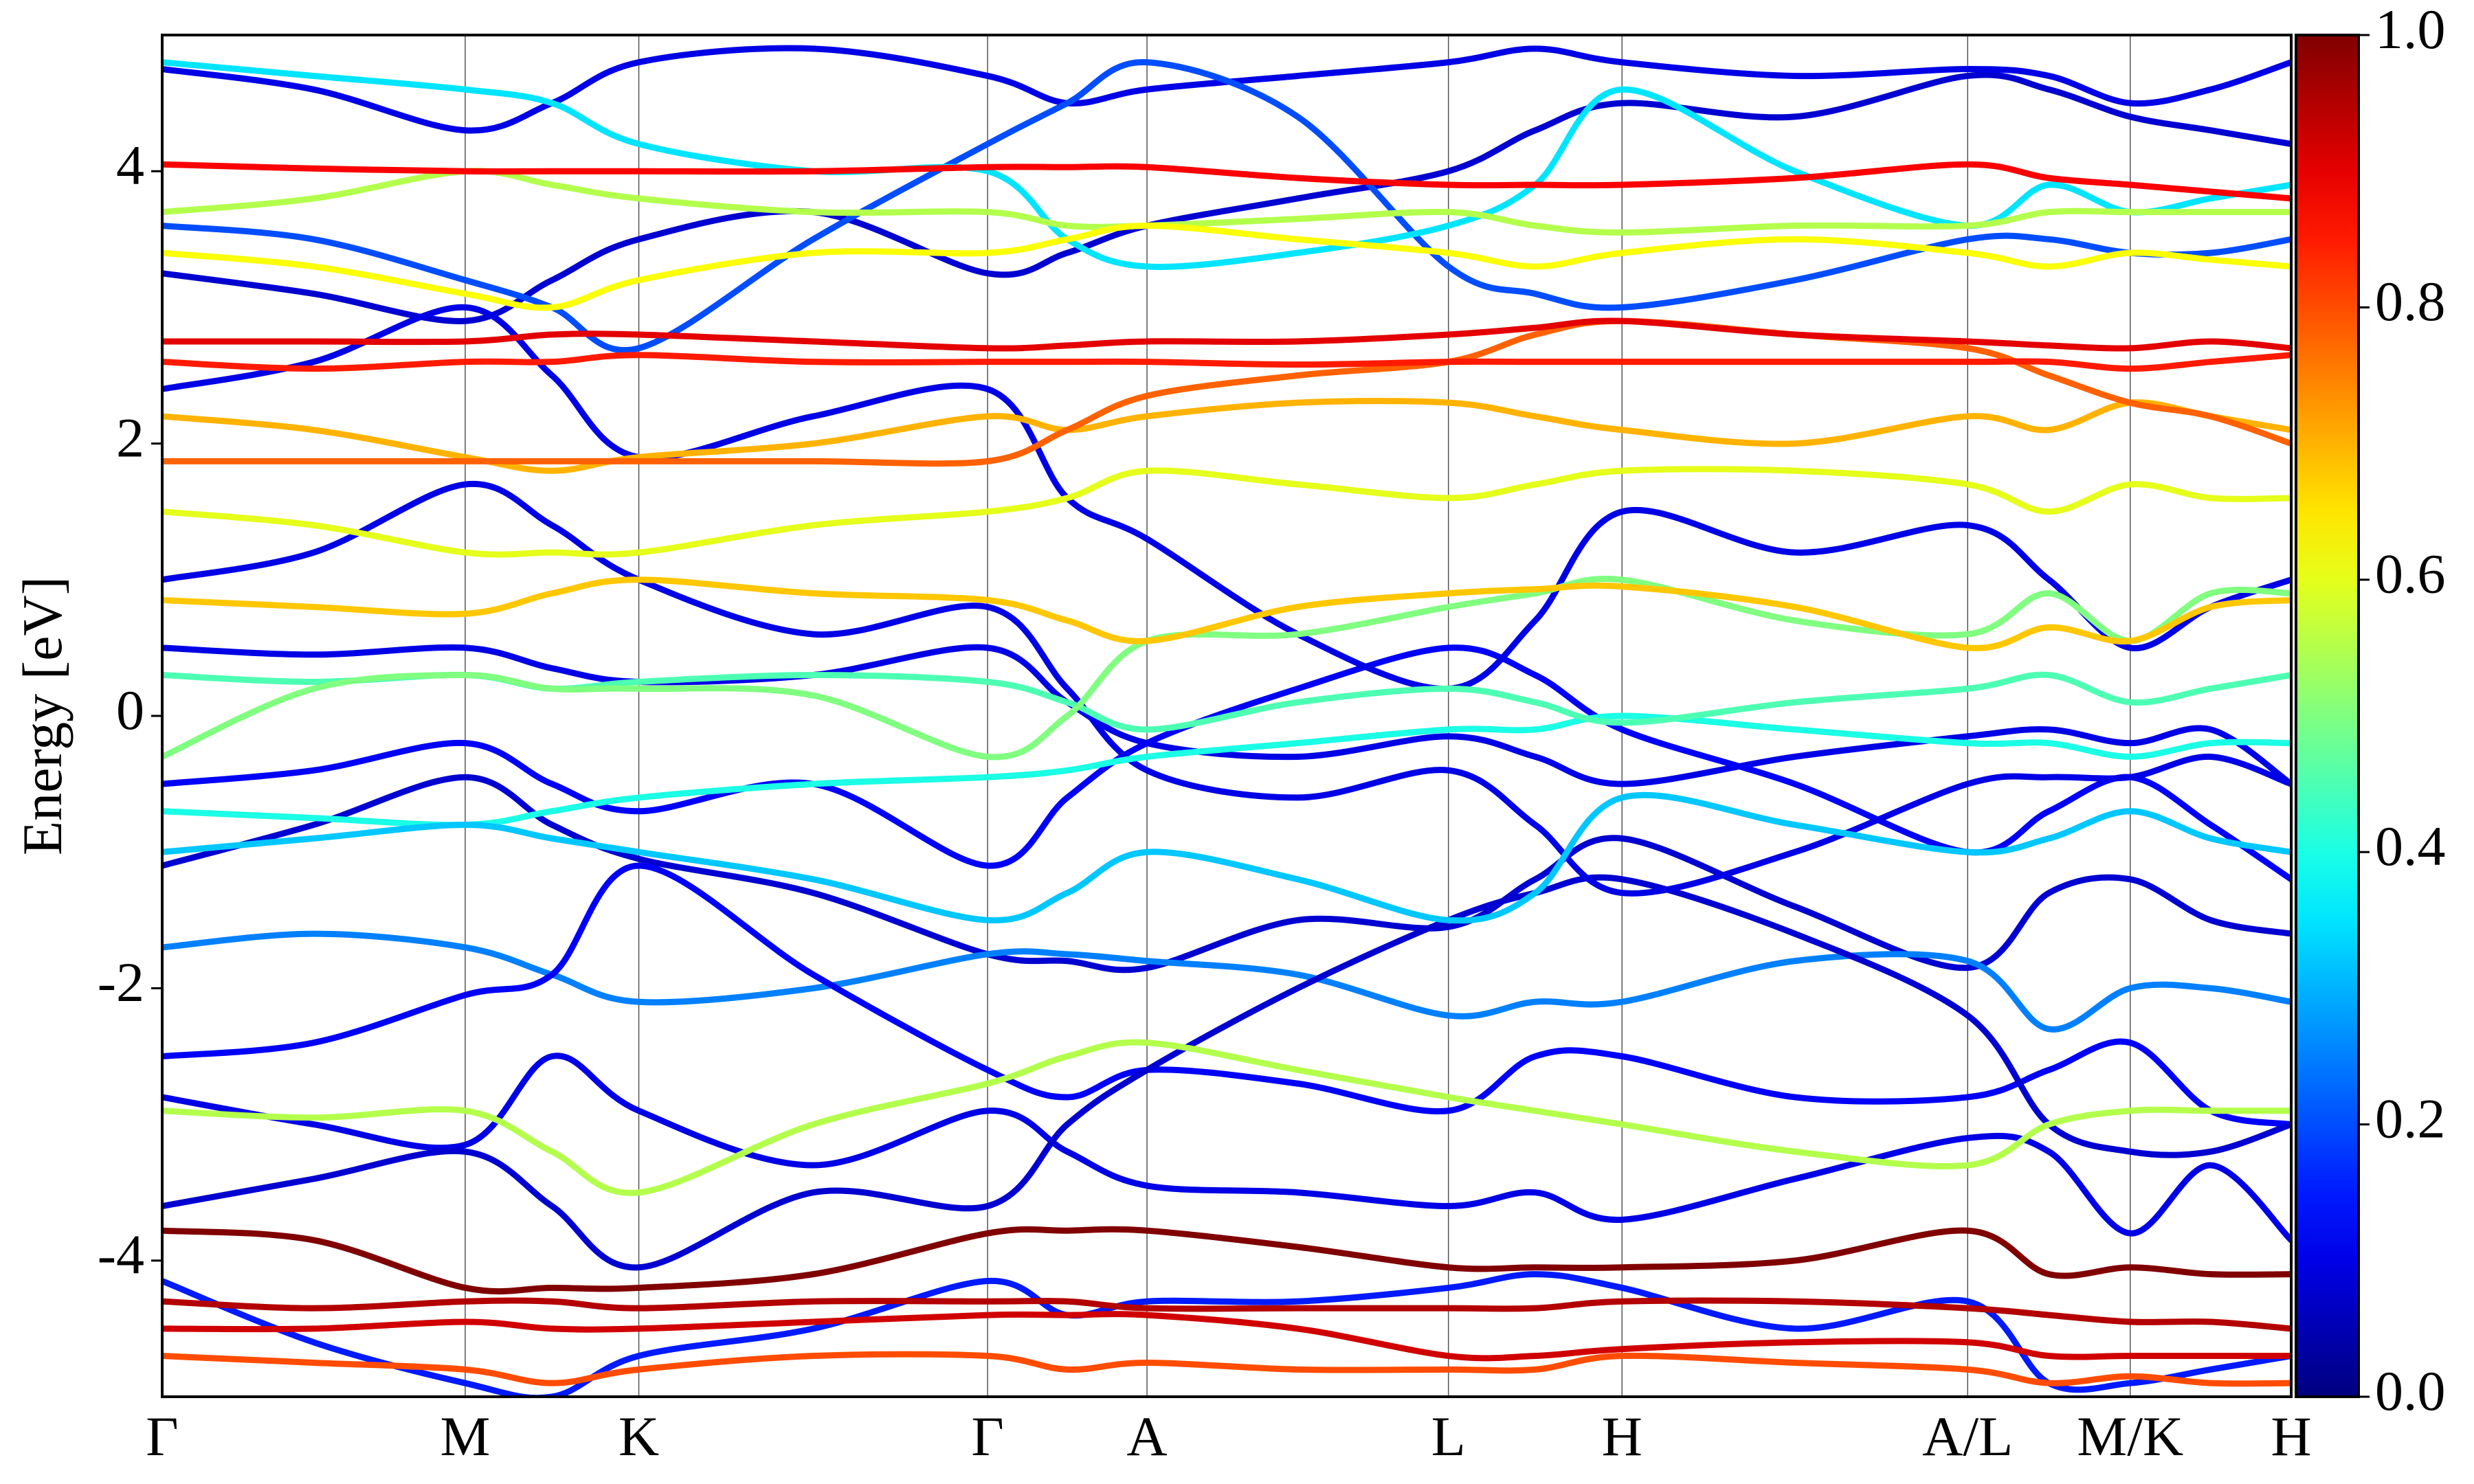 The width and height of the screenshot is (2474, 1484). I want to click on x-tick-label: M, so click(465, 1436).